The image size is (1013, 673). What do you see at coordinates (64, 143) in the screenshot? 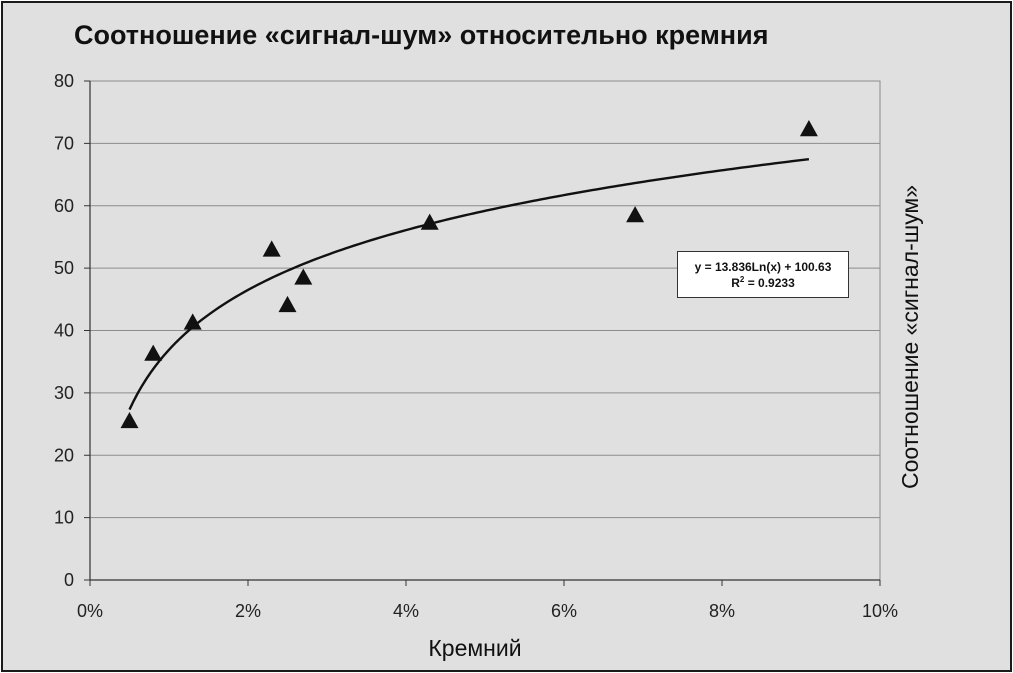
I see `y-tick-label: 70` at bounding box center [64, 143].